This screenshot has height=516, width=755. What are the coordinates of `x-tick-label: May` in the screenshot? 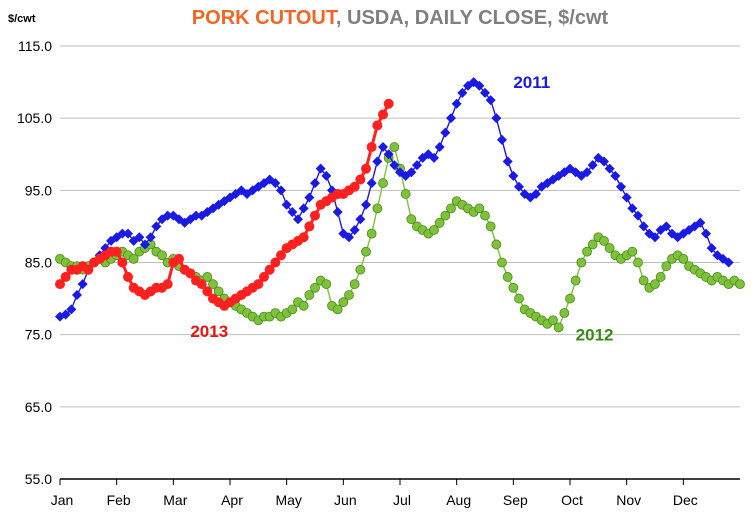 It's located at (288, 500).